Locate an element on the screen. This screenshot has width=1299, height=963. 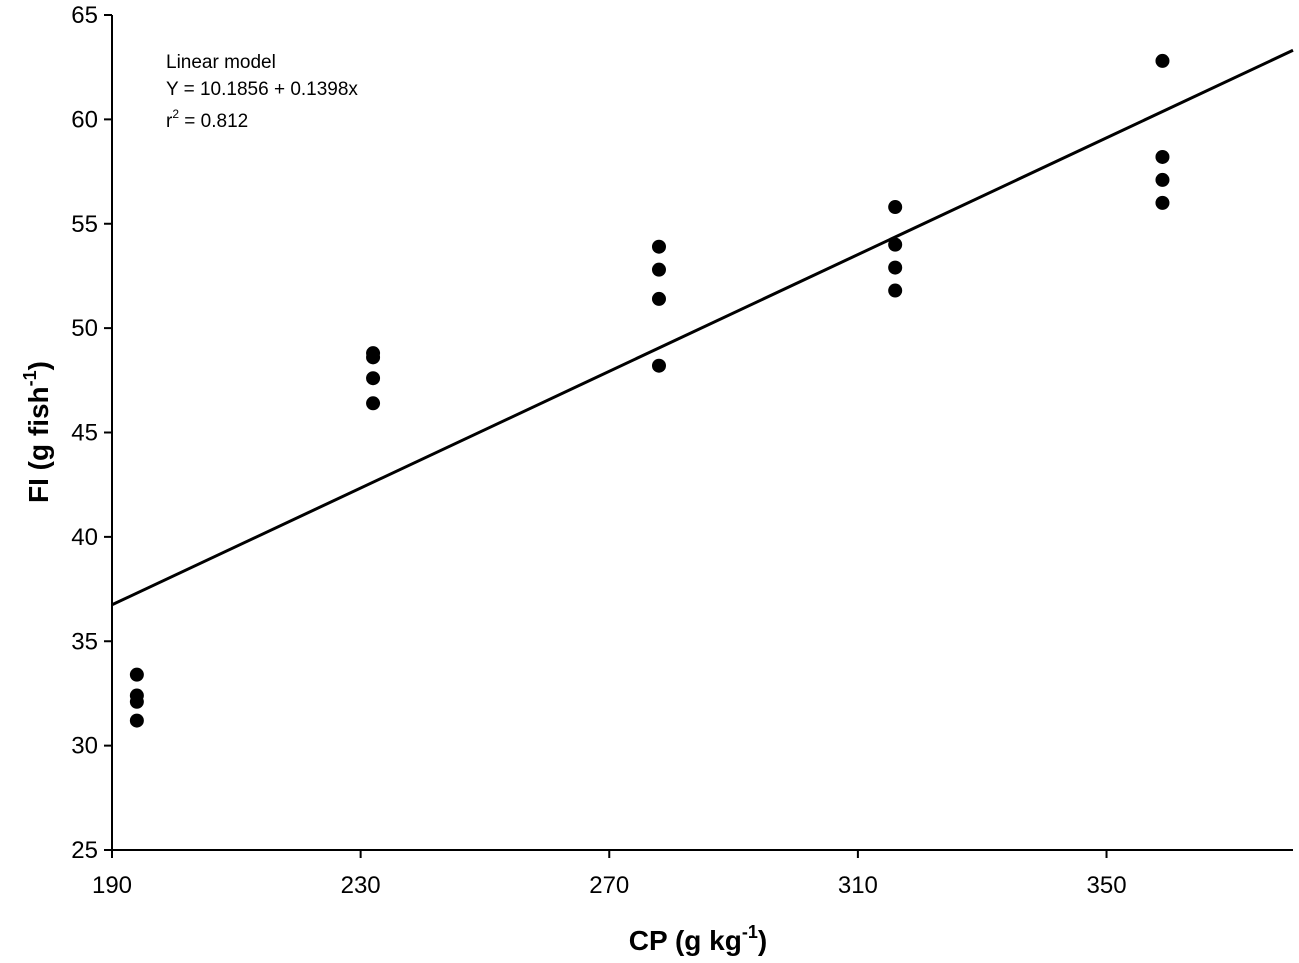
y-tick-label: 60 is located at coordinates (84, 119).